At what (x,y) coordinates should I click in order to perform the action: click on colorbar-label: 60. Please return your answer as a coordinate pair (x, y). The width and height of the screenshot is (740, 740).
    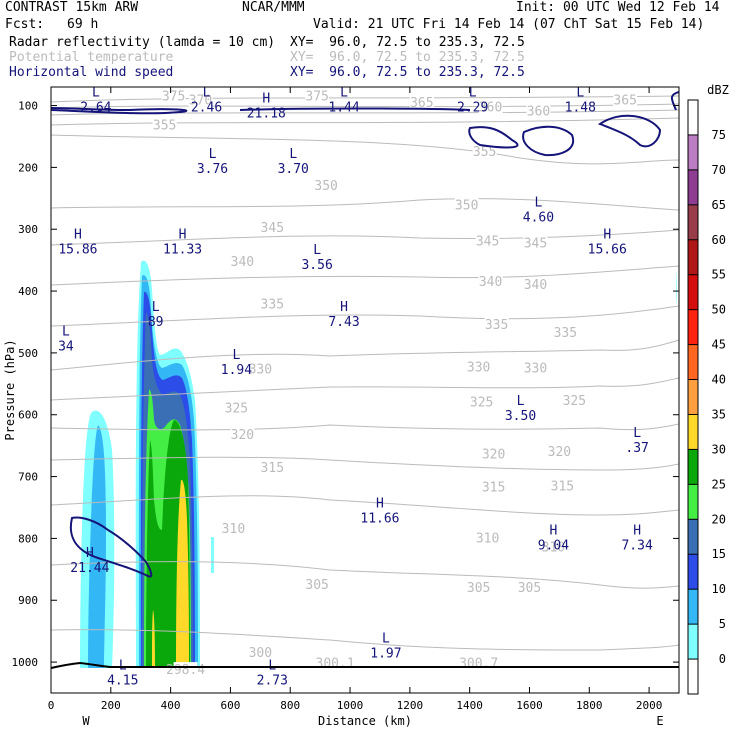
    Looking at the image, I should click on (719, 240).